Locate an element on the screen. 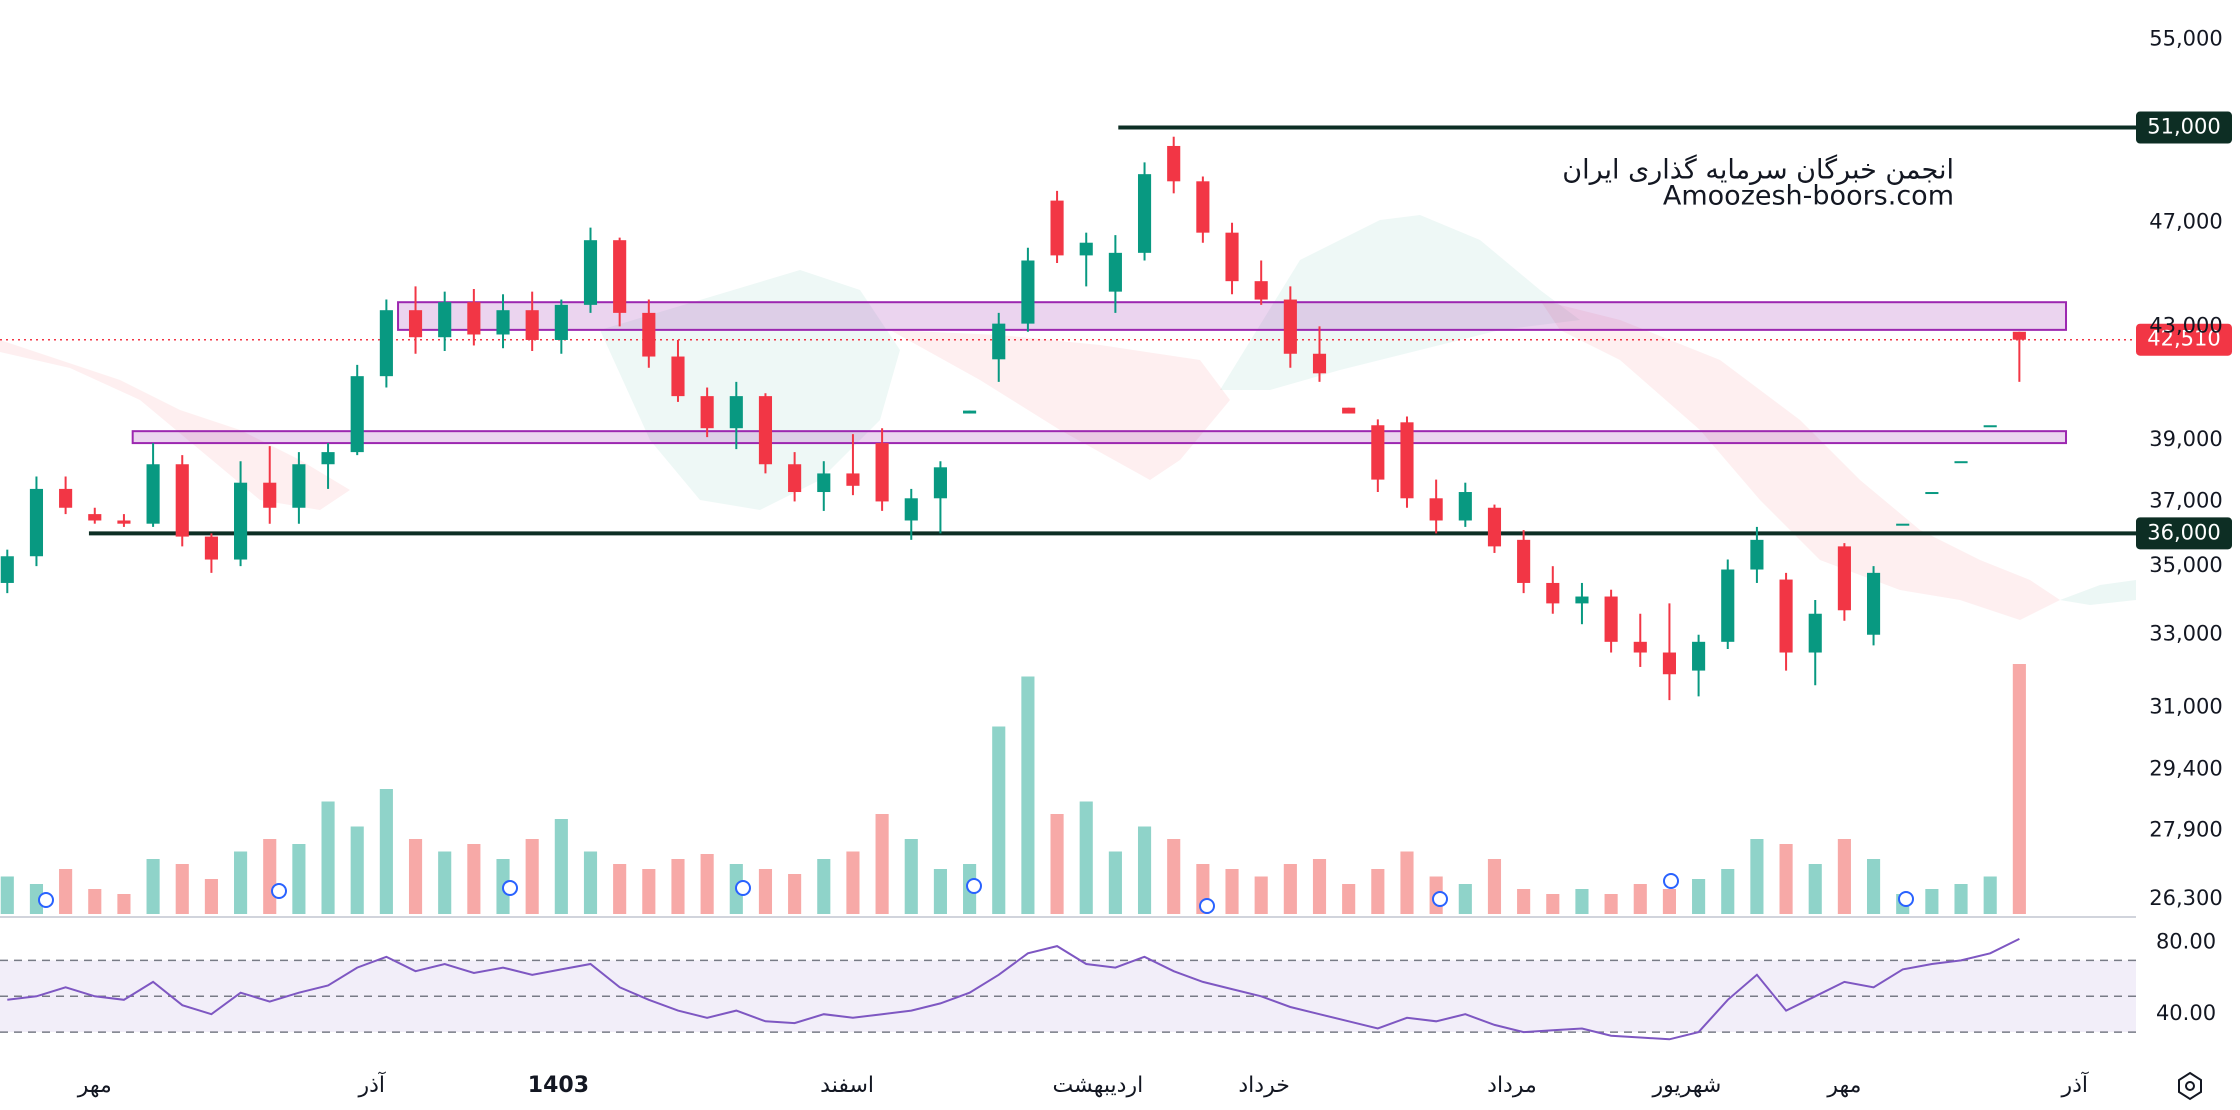  level-tag-label: 36,000 is located at coordinates (2183, 532).